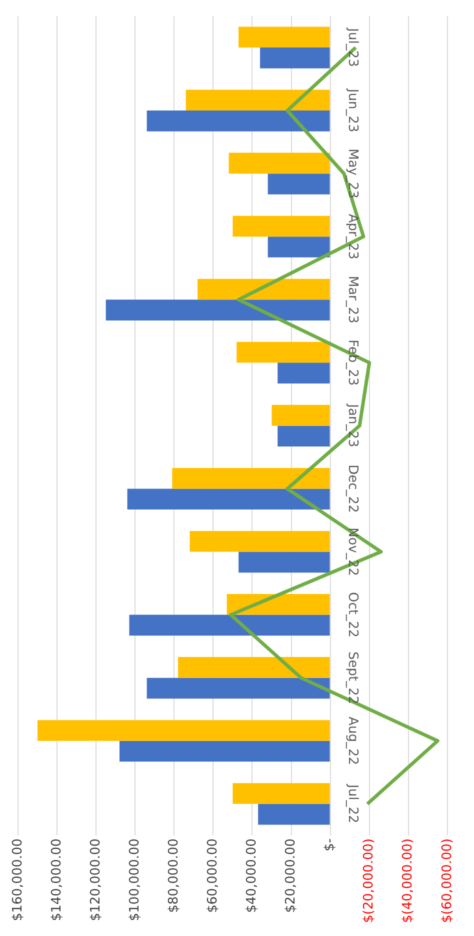  Describe the element at coordinates (369, 880) in the screenshot. I see `x-tick-label: $(20,000.00)` at that location.